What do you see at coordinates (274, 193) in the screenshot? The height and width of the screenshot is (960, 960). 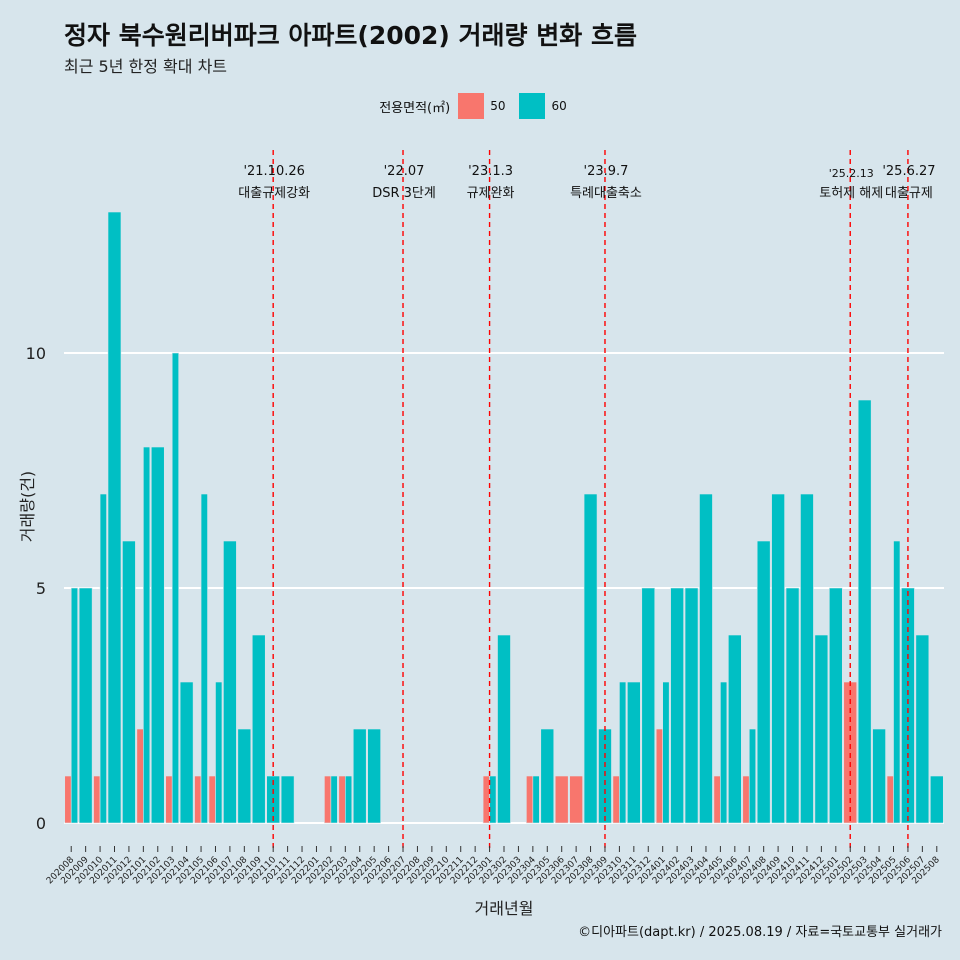 I see `event-label: 대출규제강화` at bounding box center [274, 193].